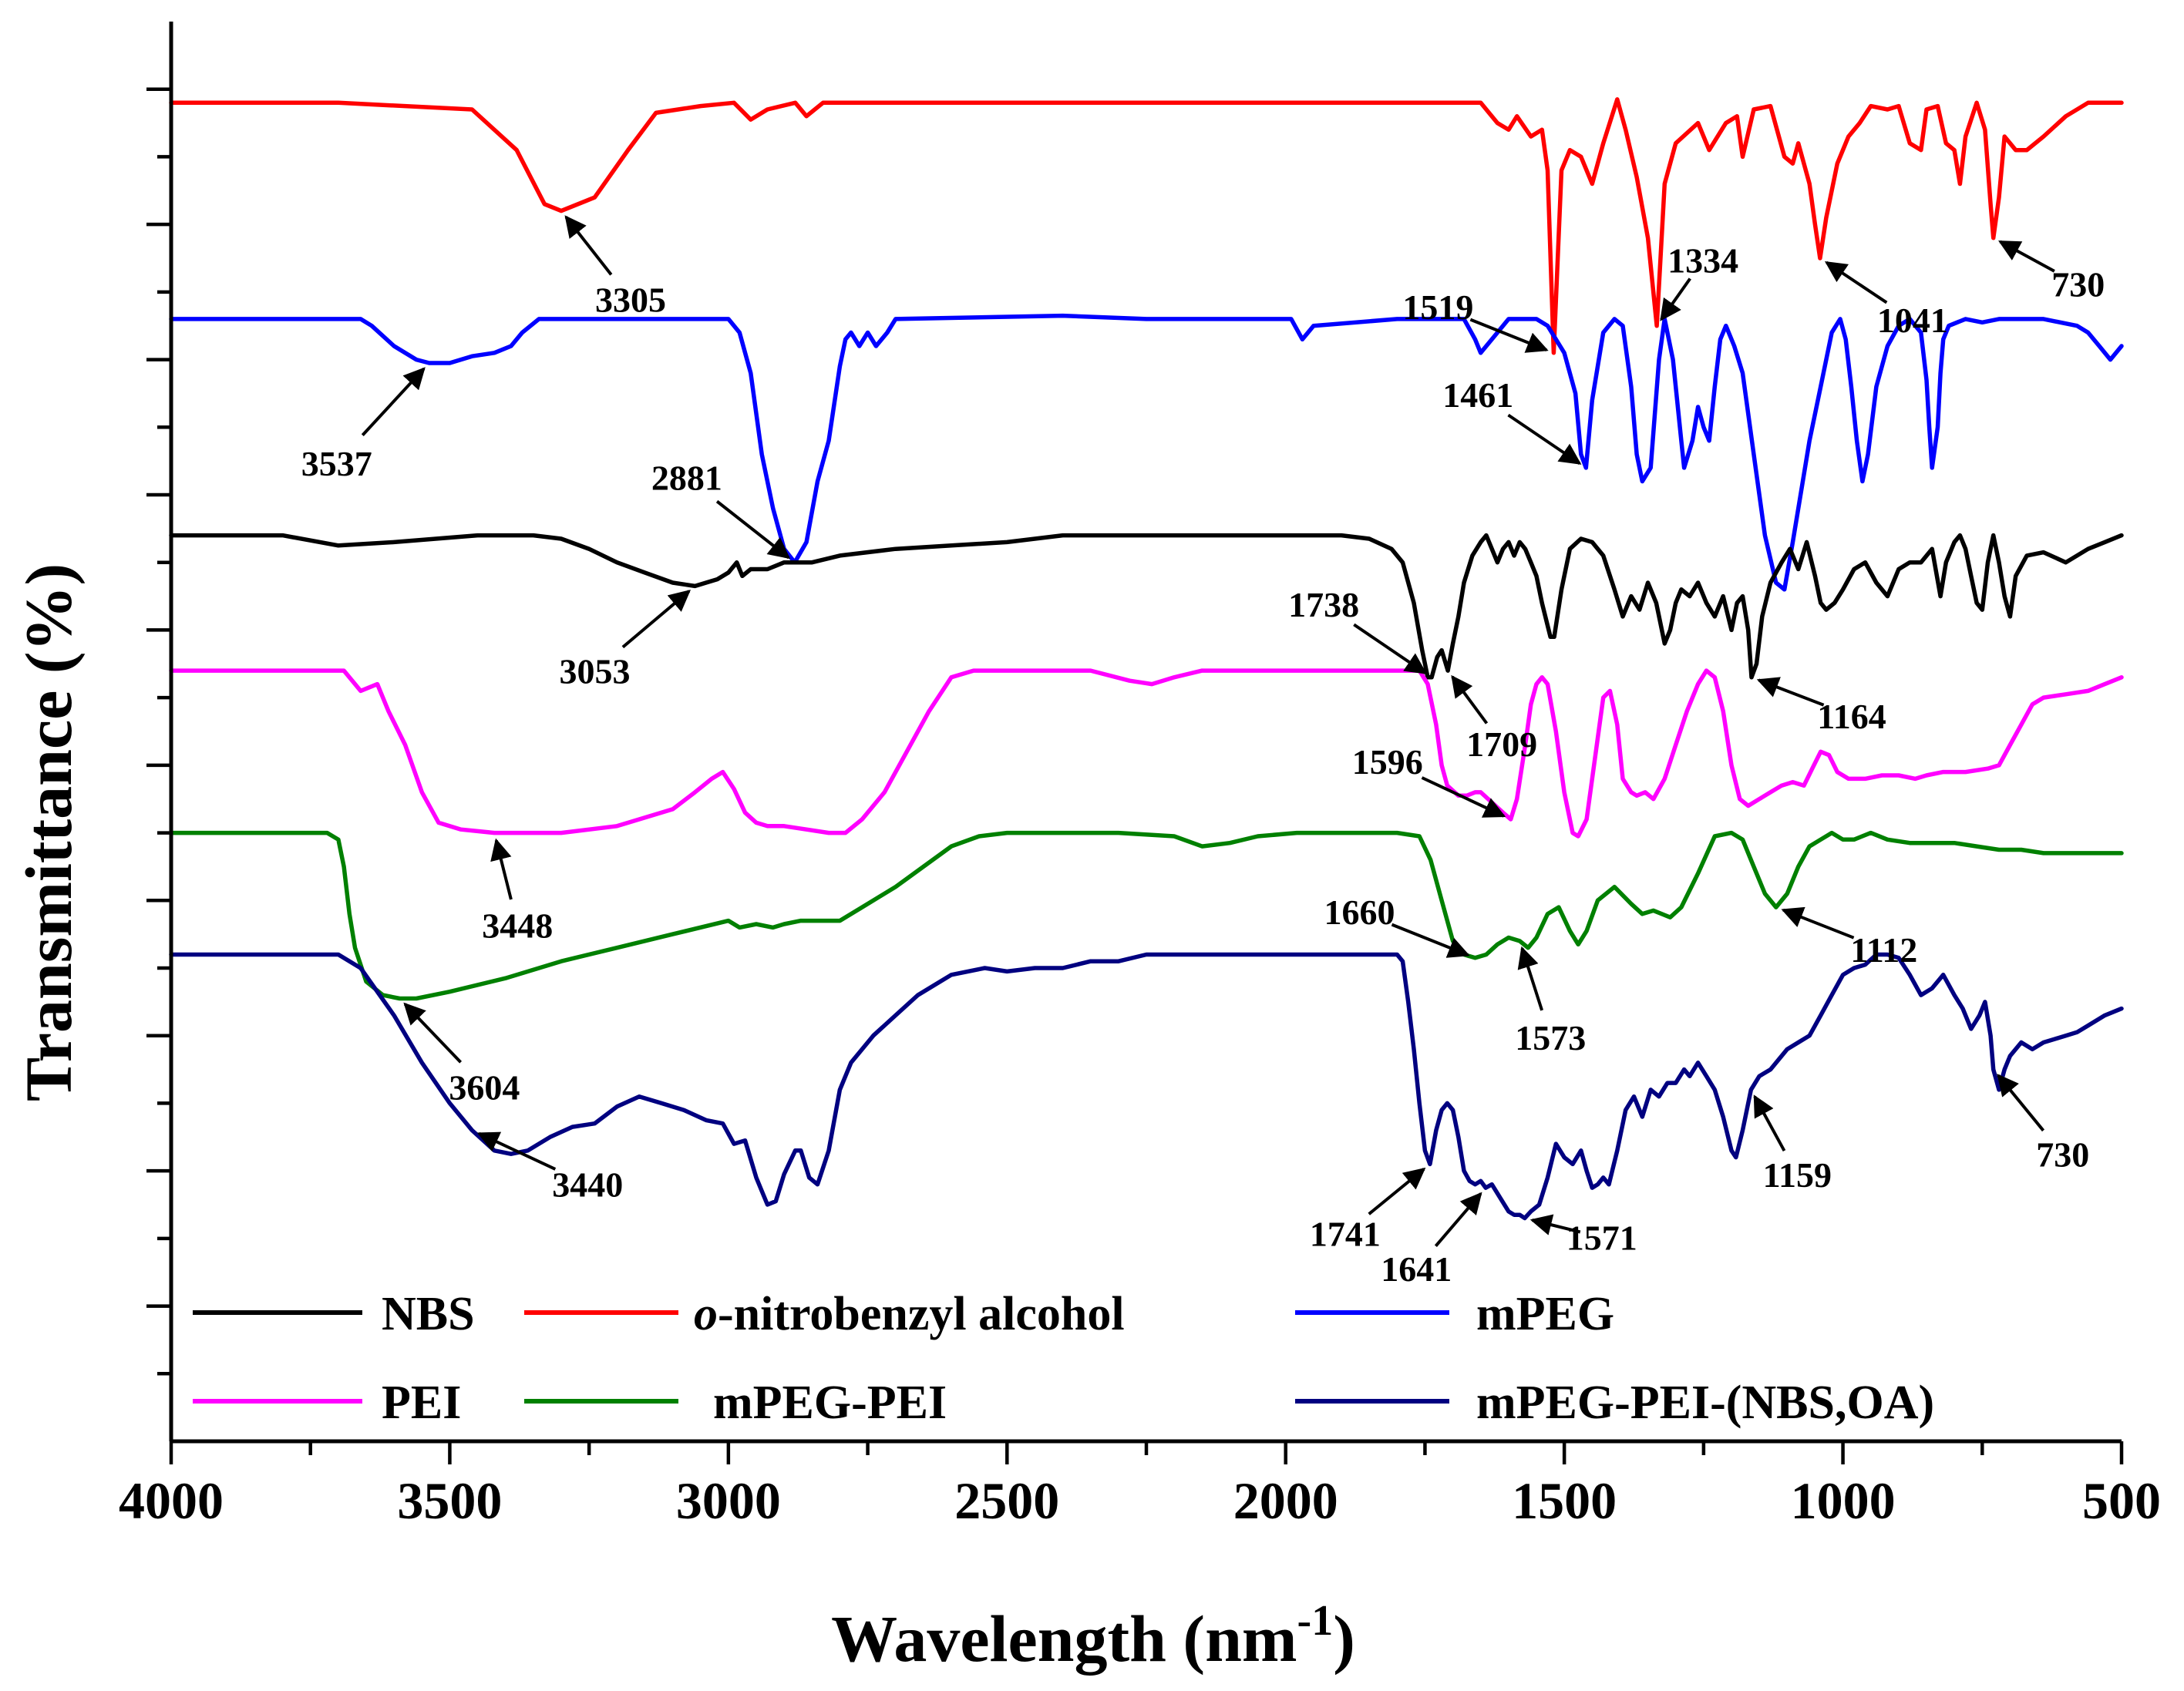 The image size is (2184, 1691). What do you see at coordinates (1601, 1238) in the screenshot?
I see `annotation-label-mpeg-pei-nbs-oa-1571: 1571` at bounding box center [1601, 1238].